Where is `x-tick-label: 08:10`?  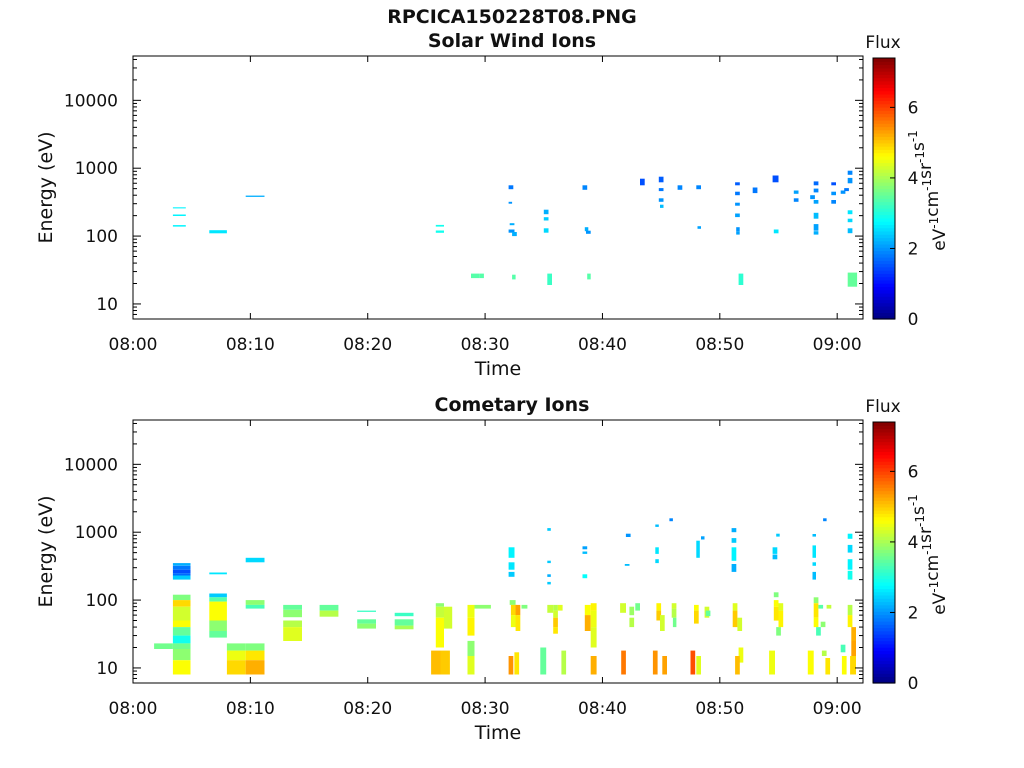 x-tick-label: 08:10 is located at coordinates (250, 345).